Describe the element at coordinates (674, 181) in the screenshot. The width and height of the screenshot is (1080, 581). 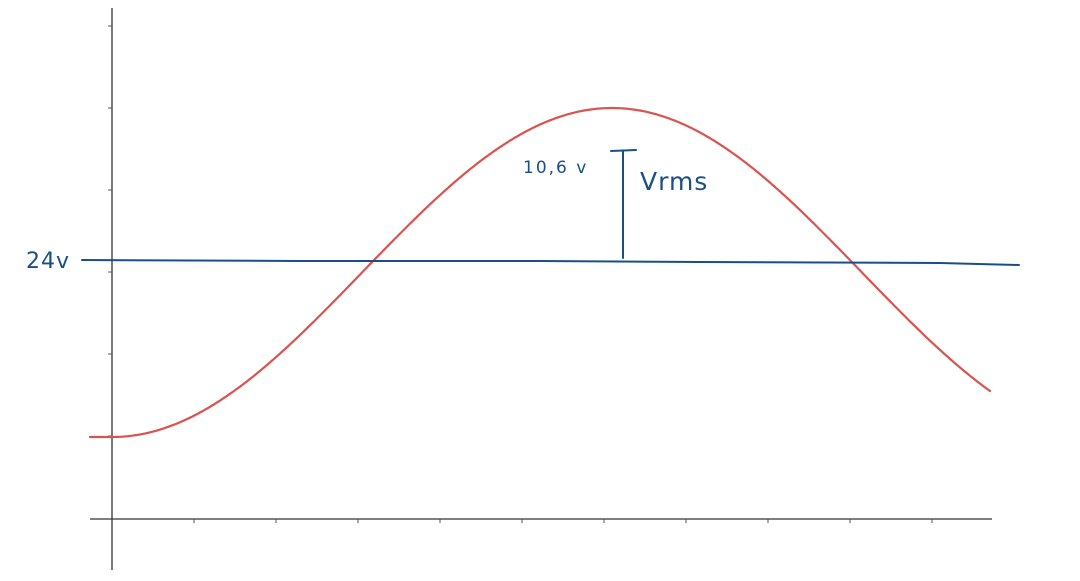
I see `vrms-label: Vrms` at that location.